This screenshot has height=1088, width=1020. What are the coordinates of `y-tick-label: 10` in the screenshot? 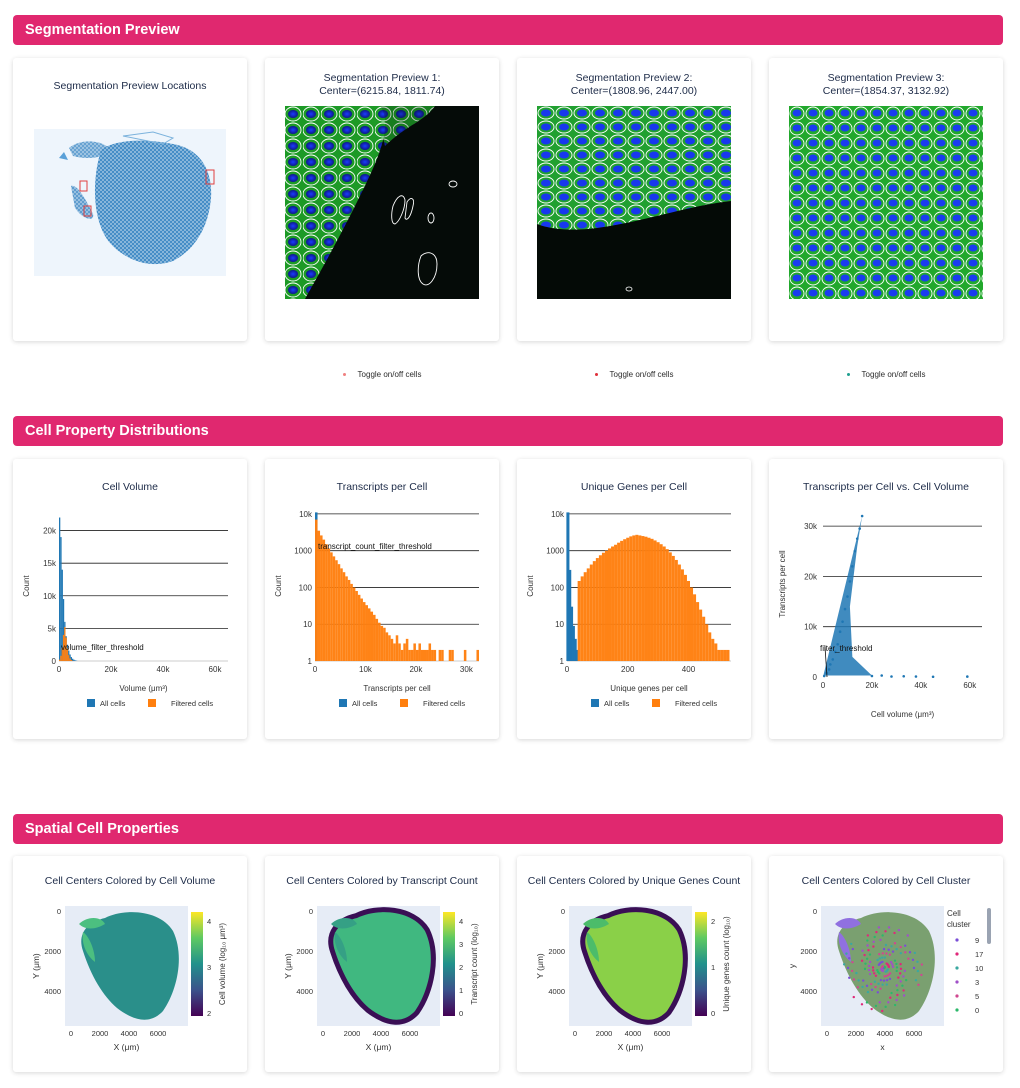 It's located at (307, 624).